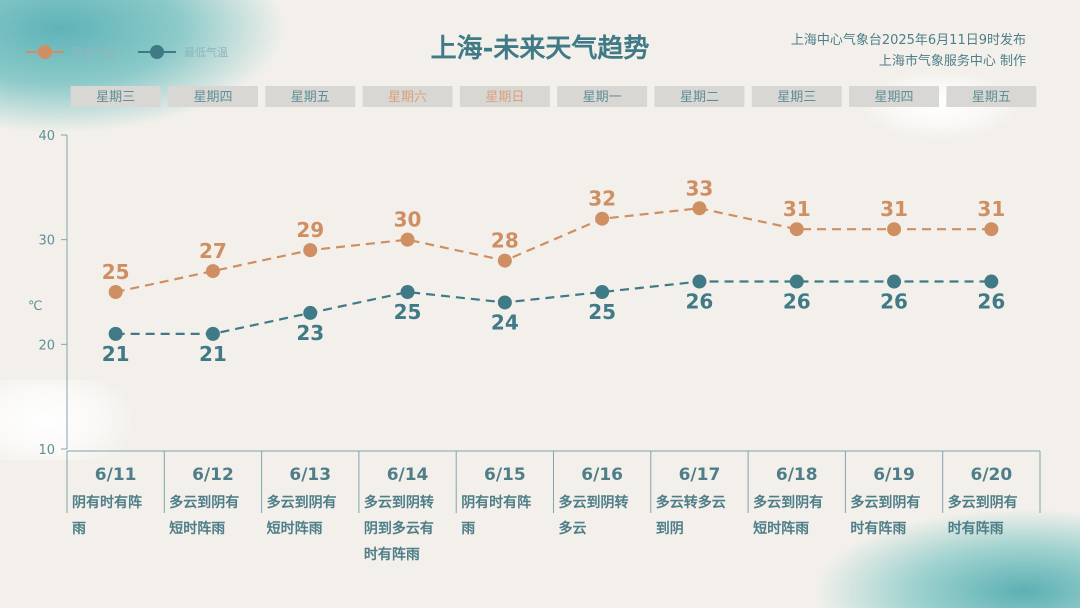 This screenshot has width=1080, height=608. I want to click on page-title: 上海-未来天气趋势, so click(540, 49).